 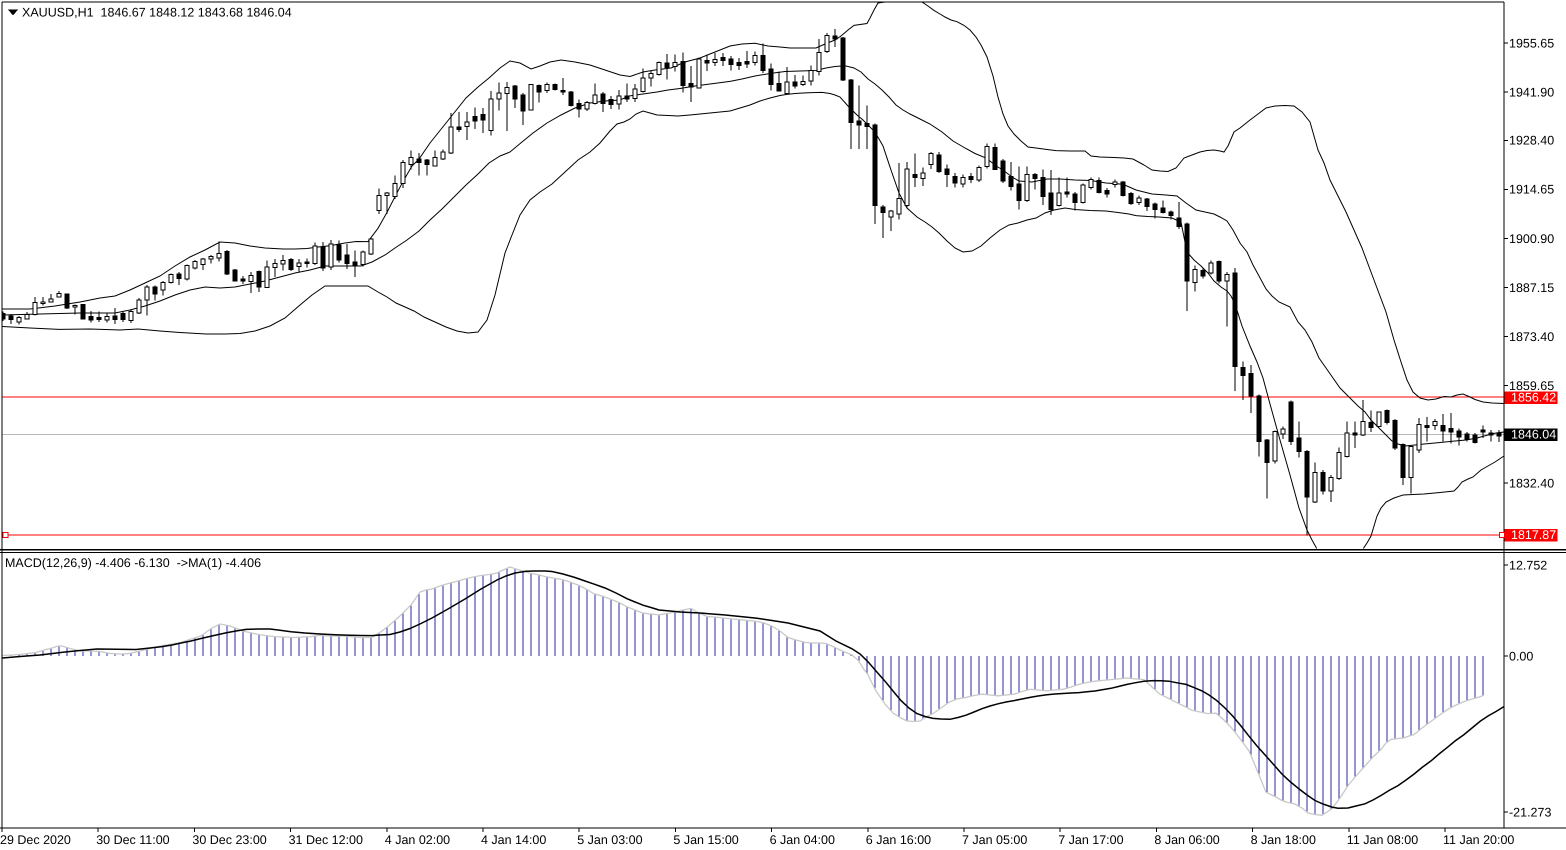 I want to click on svg-text: 7 Jan 17:00, so click(x=1090, y=840).